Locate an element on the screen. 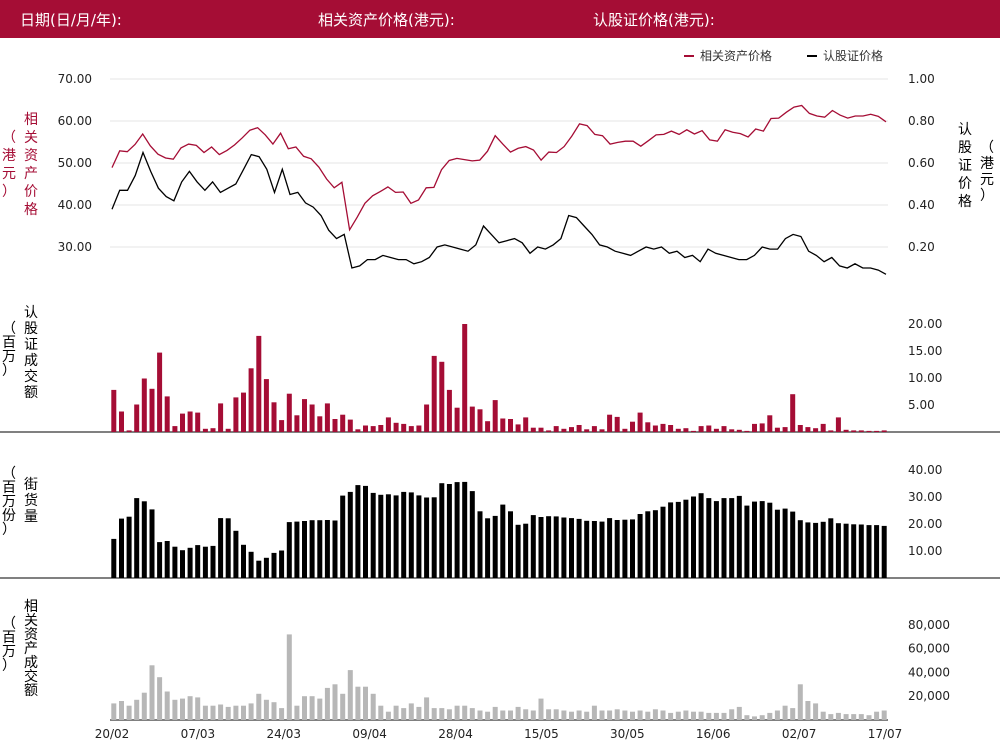 This screenshot has height=751, width=1000. warrant-turnover-tick-label: 20.00 is located at coordinates (925, 324).